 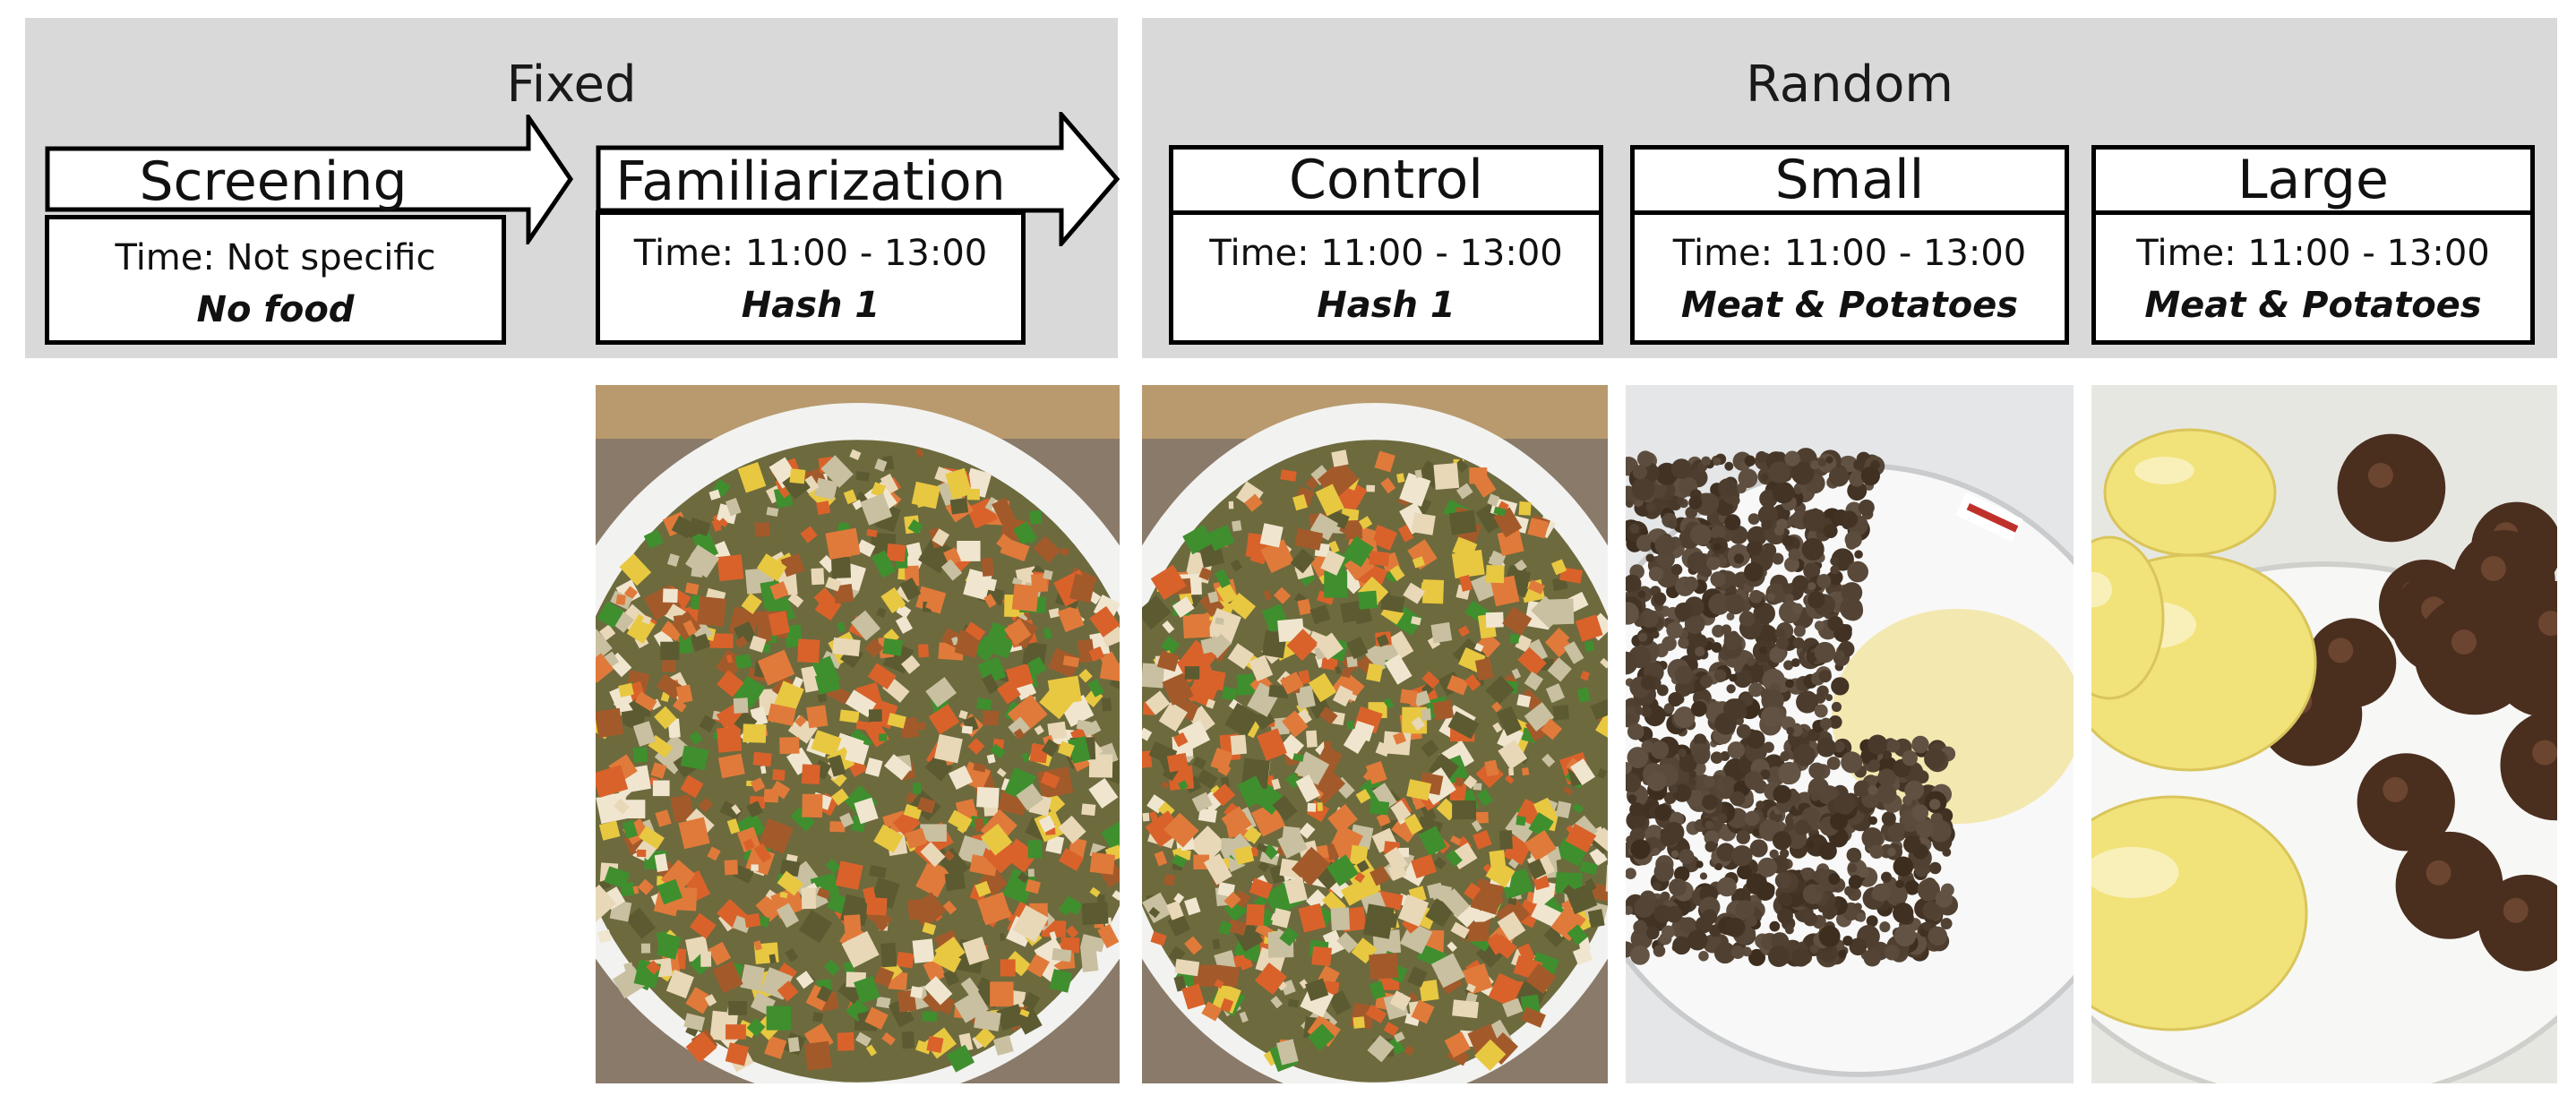 I want to click on control-label-box: Control, so click(x=1386, y=180).